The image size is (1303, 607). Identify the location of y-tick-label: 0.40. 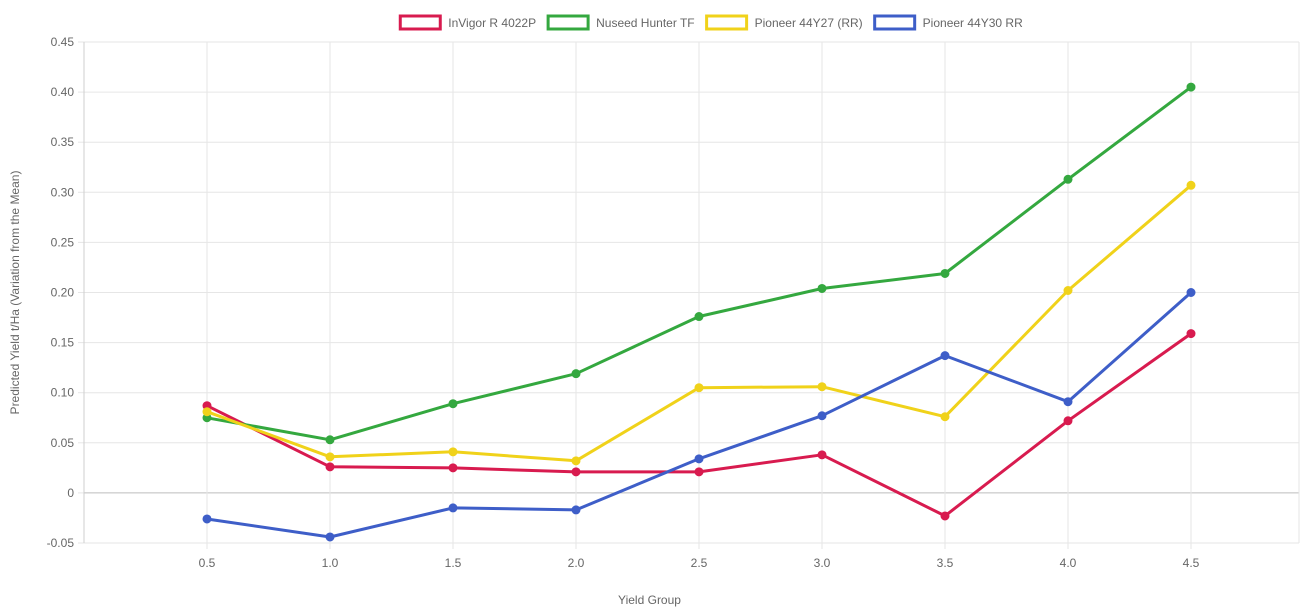
(63, 92).